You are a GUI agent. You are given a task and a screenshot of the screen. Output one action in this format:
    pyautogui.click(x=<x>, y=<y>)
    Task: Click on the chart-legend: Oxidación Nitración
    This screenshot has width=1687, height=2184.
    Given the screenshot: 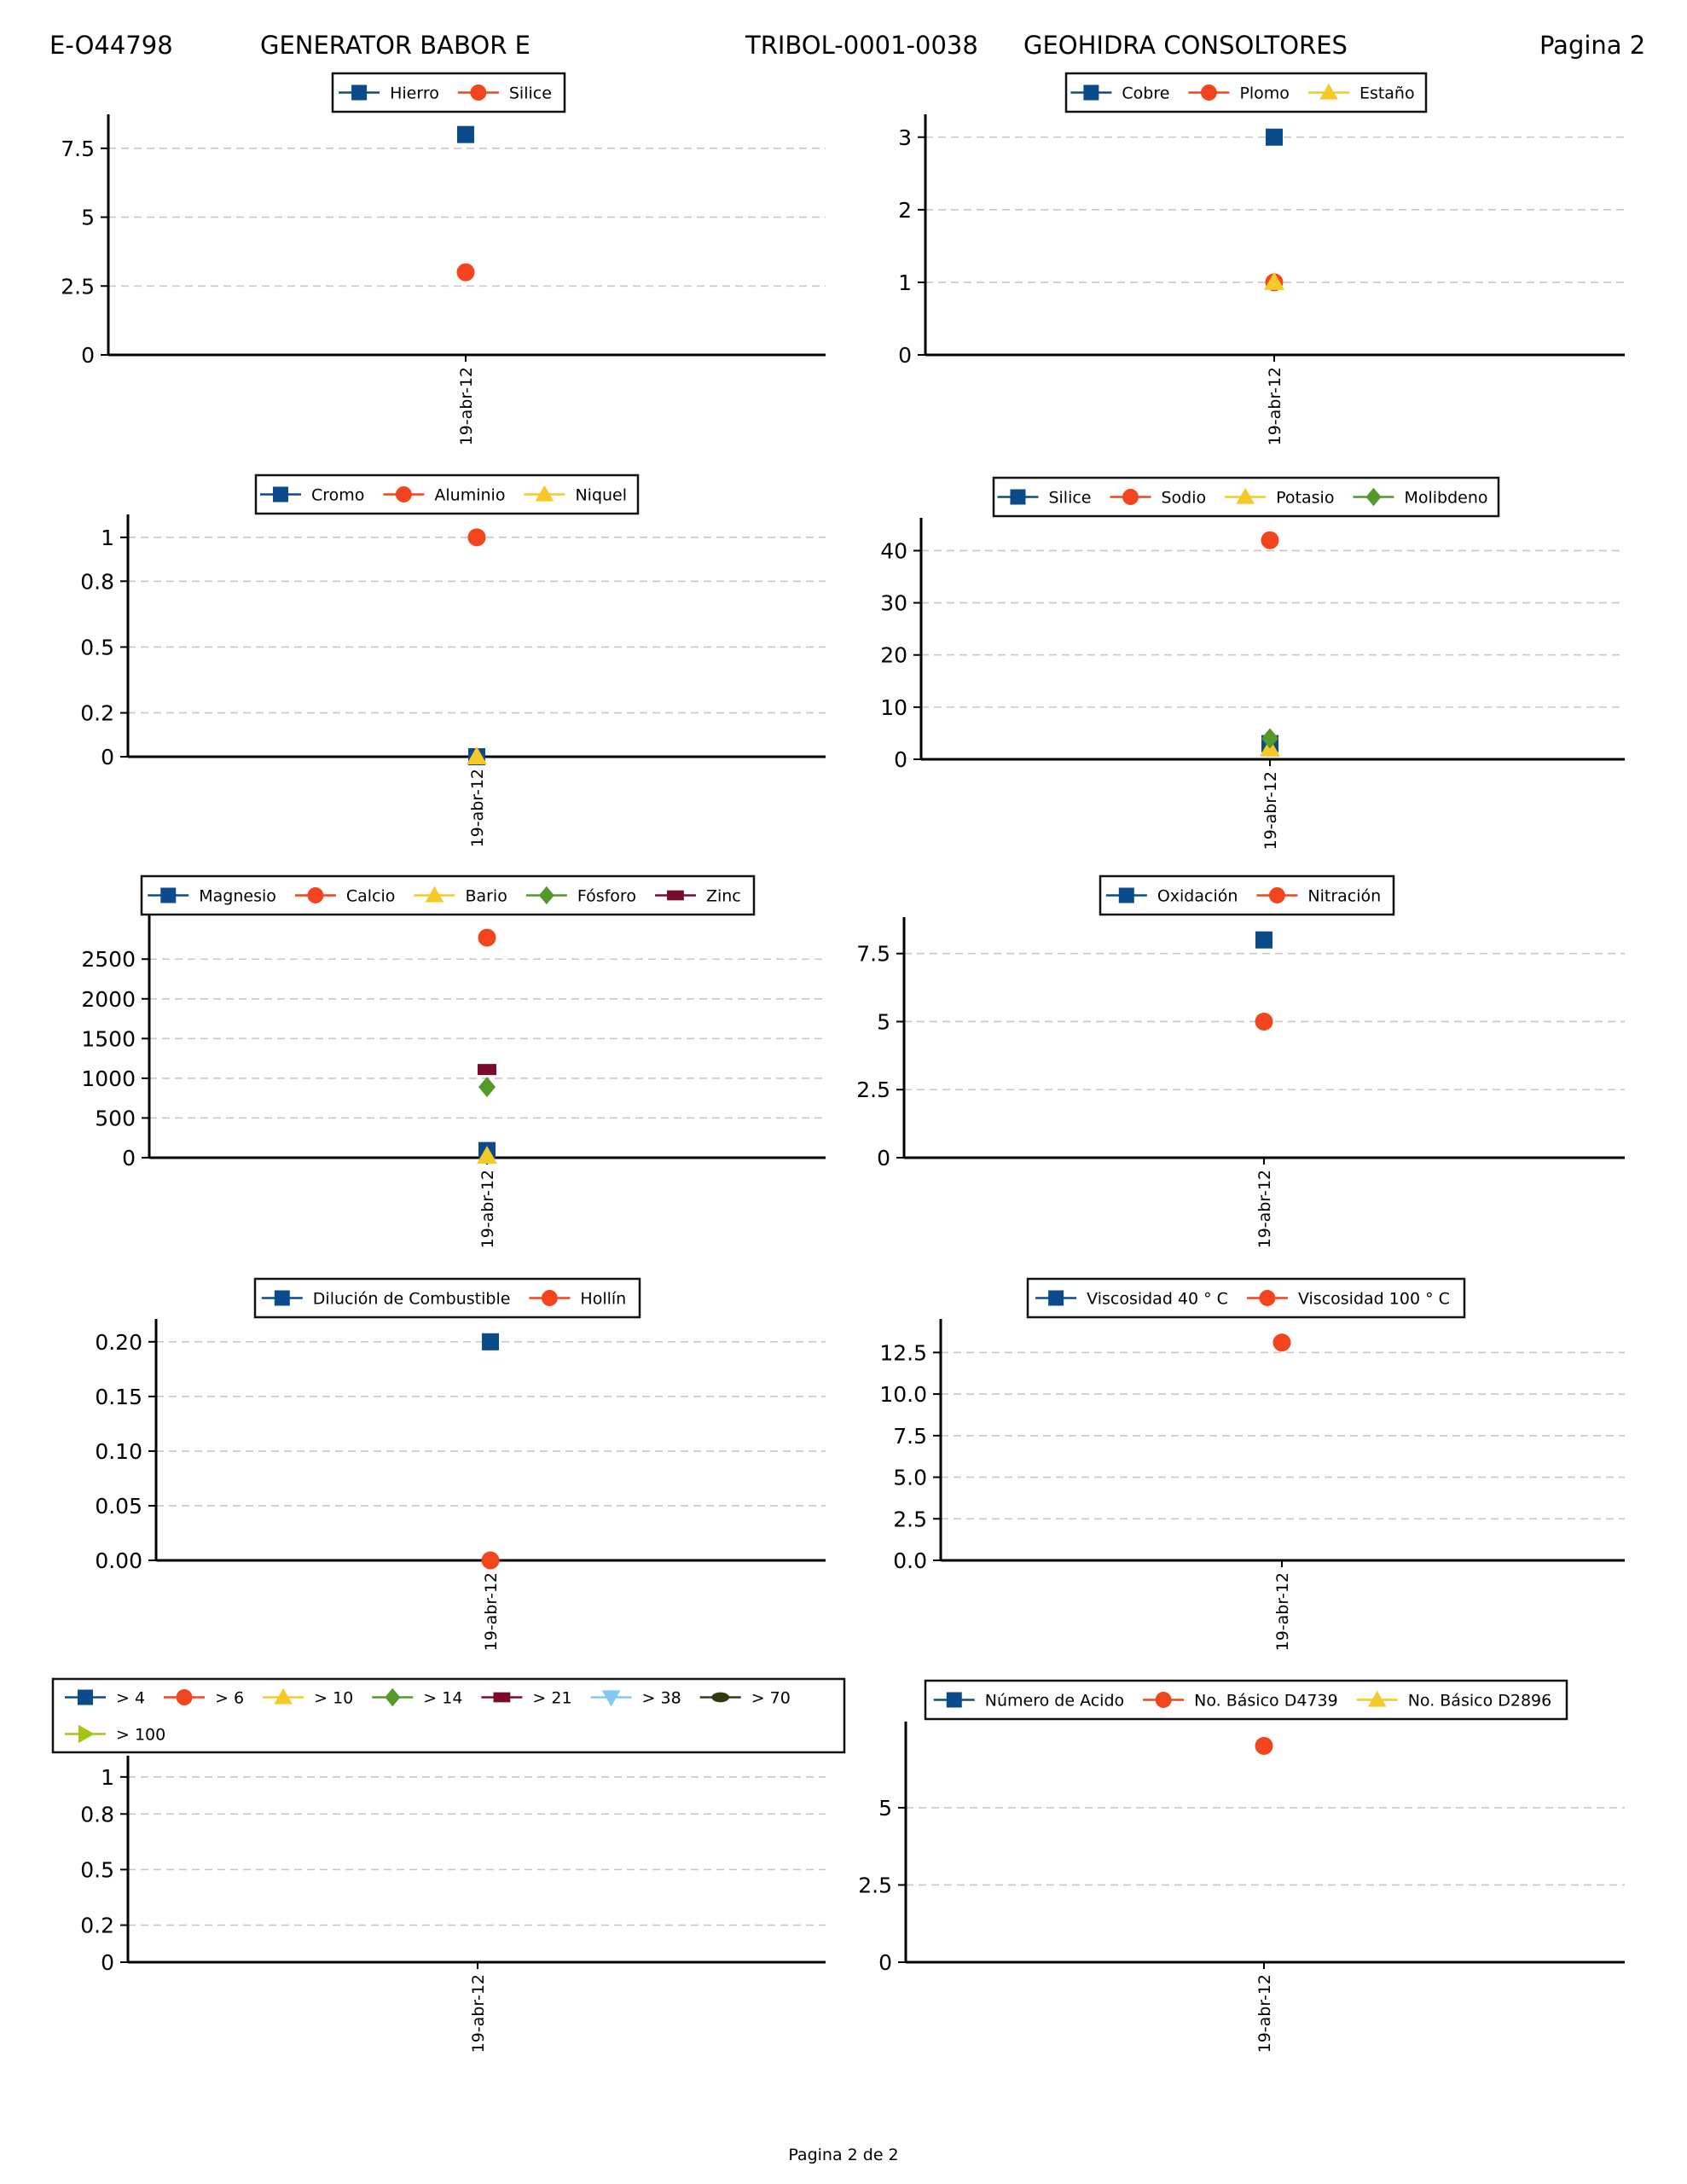 What is the action you would take?
    pyautogui.click(x=1247, y=895)
    